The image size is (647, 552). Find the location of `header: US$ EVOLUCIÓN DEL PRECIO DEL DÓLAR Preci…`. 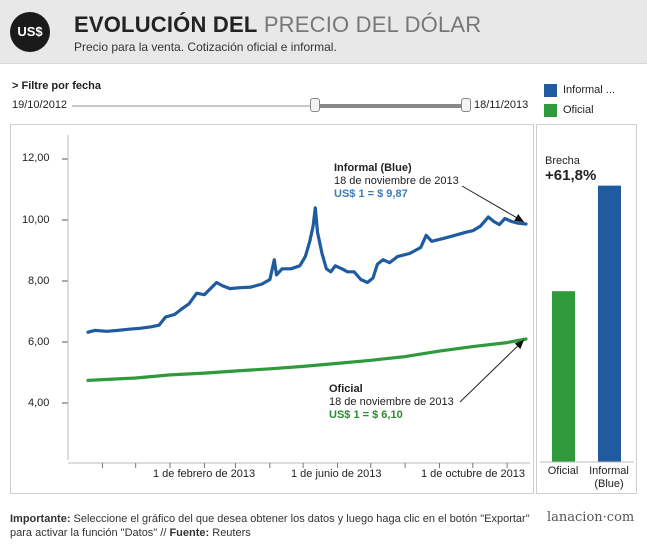

header: US$ EVOLUCIÓN DEL PRECIO DEL DÓLAR Preci… is located at coordinates (323, 32).